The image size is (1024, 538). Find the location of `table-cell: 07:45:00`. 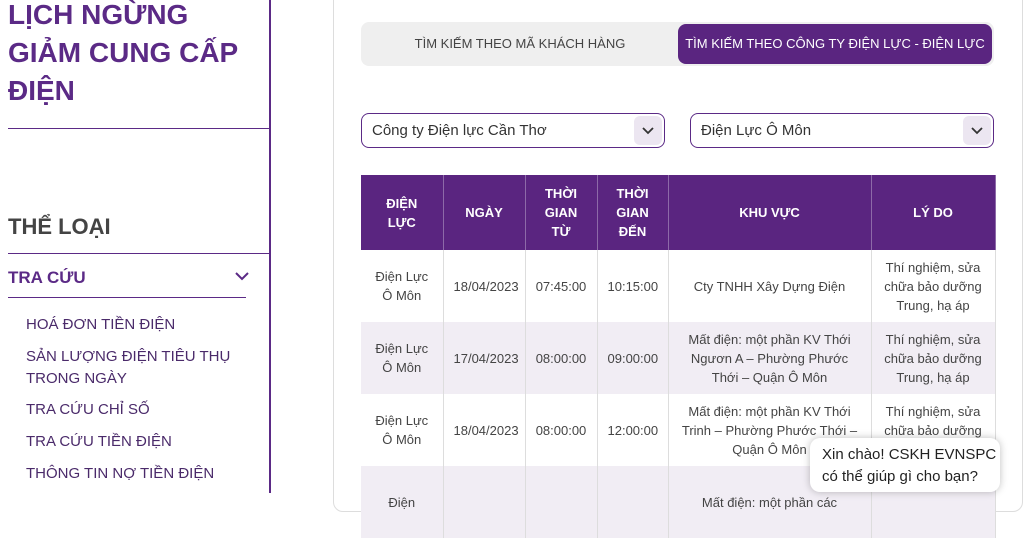

table-cell: 07:45:00 is located at coordinates (561, 286).